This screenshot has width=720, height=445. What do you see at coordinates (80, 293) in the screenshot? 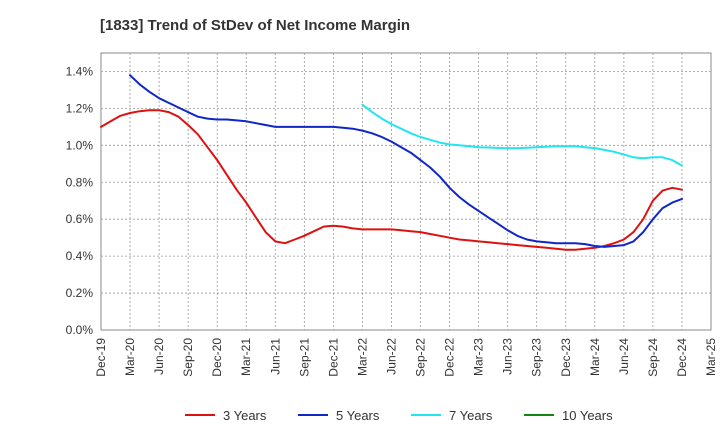
I see `y-tick-label: 0.2%` at bounding box center [80, 293].